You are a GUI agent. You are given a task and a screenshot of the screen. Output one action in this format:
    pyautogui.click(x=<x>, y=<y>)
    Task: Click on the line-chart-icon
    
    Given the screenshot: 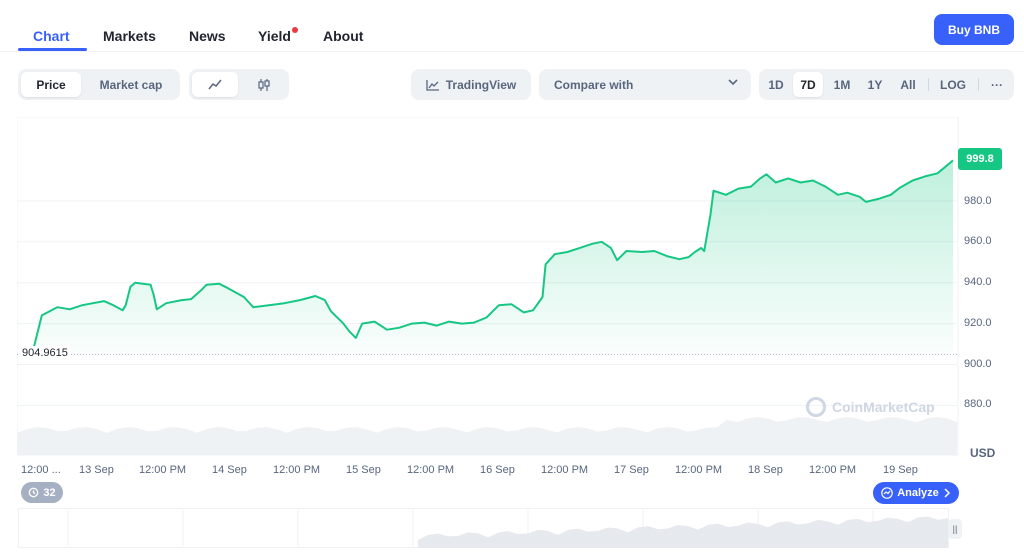 What is the action you would take?
    pyautogui.click(x=215, y=84)
    